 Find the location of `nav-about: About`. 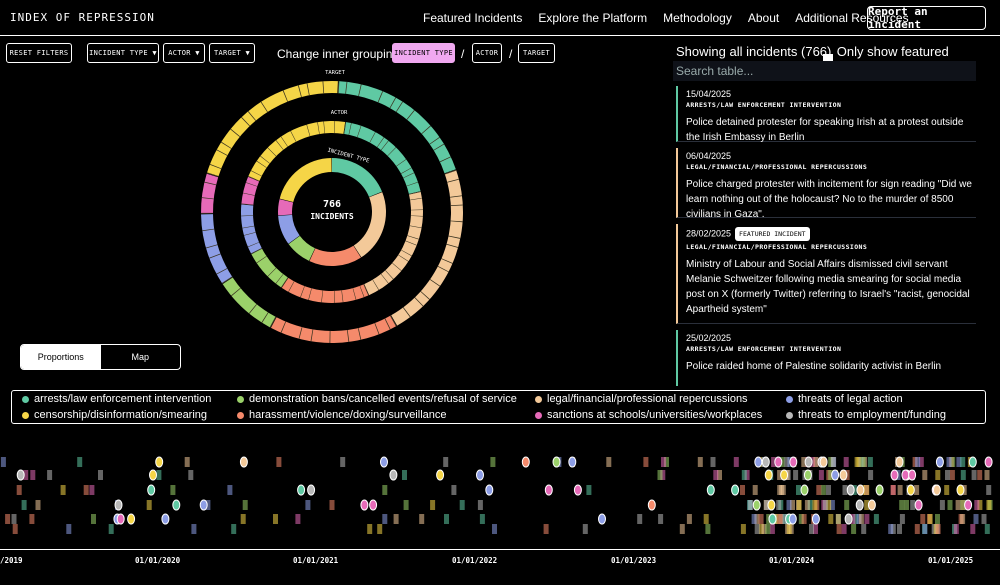

nav-about: About is located at coordinates (763, 18).